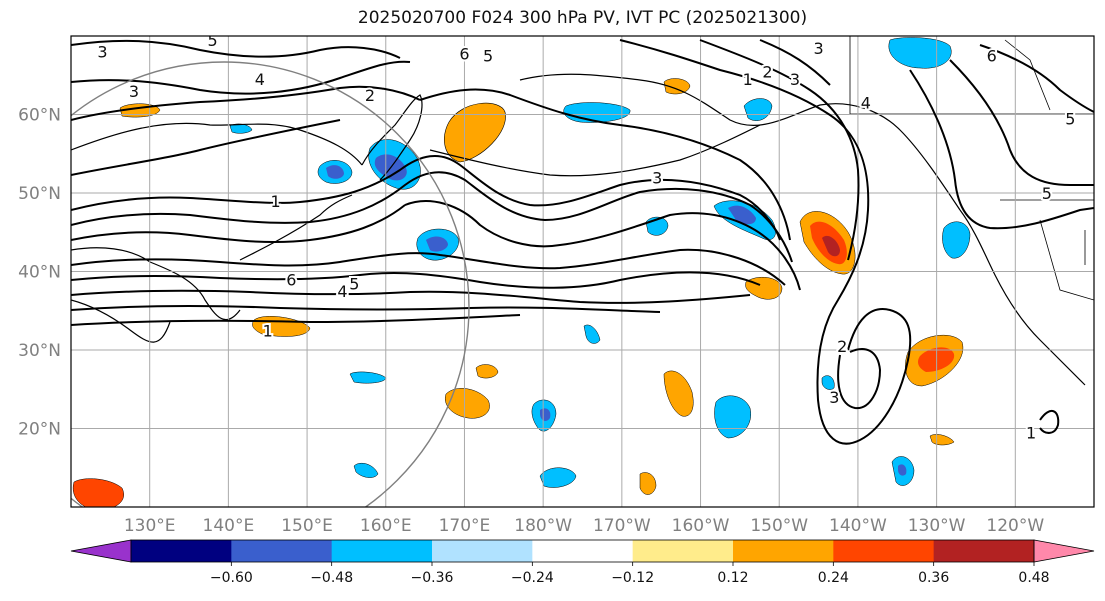 The image size is (1105, 601). I want to click on anomaly-red, so click(98, 492).